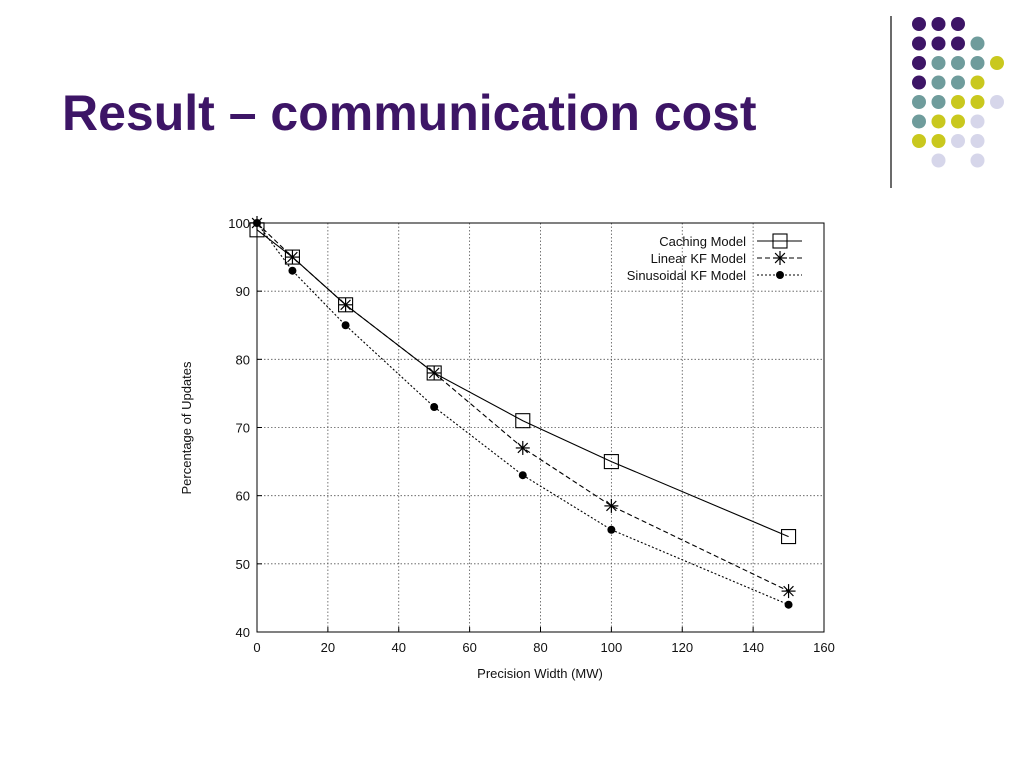 This screenshot has width=1024, height=768. I want to click on legend-entry: Linear KF Model, so click(726, 258).